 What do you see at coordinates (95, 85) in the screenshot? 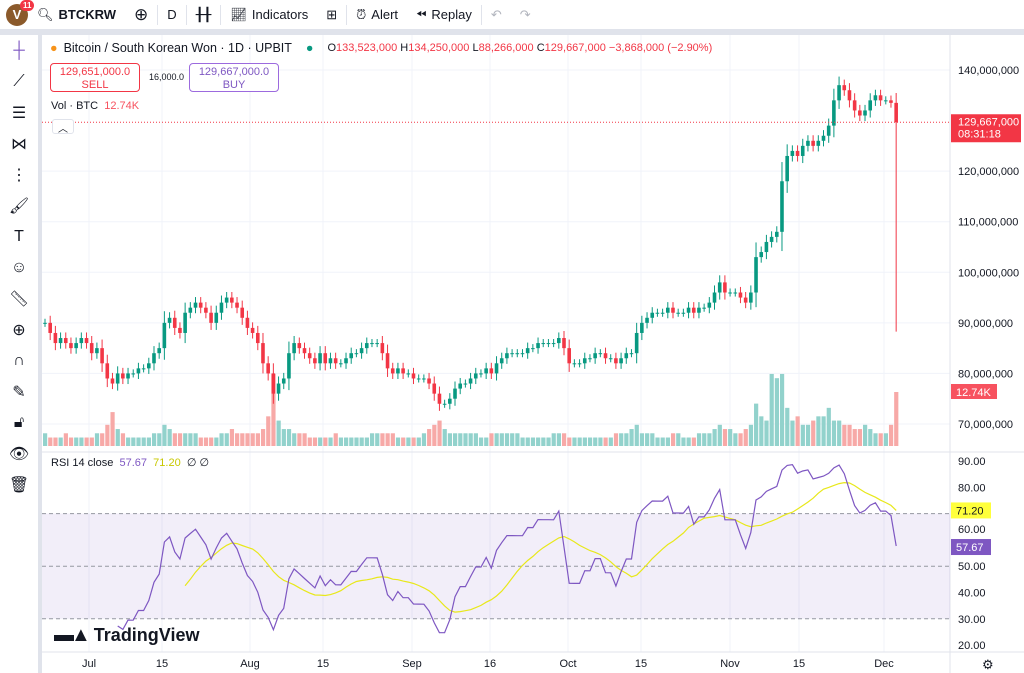
I see `sell-label: SELL` at bounding box center [95, 85].